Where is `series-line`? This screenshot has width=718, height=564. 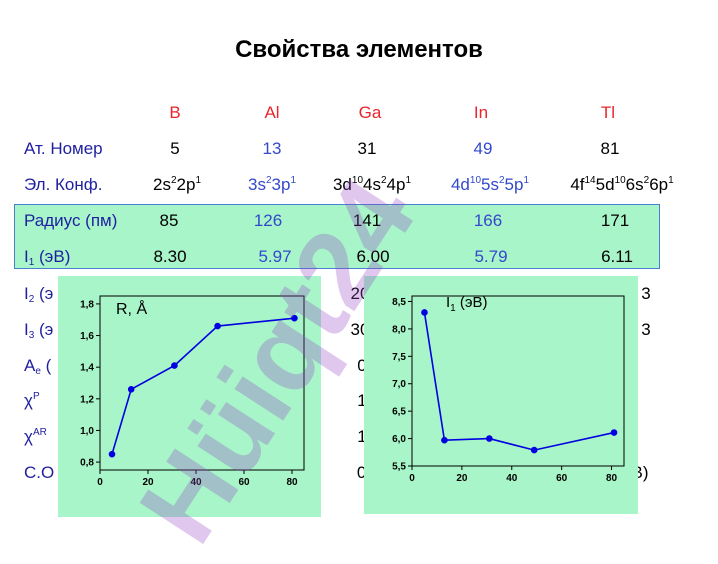
series-line is located at coordinates (519, 381).